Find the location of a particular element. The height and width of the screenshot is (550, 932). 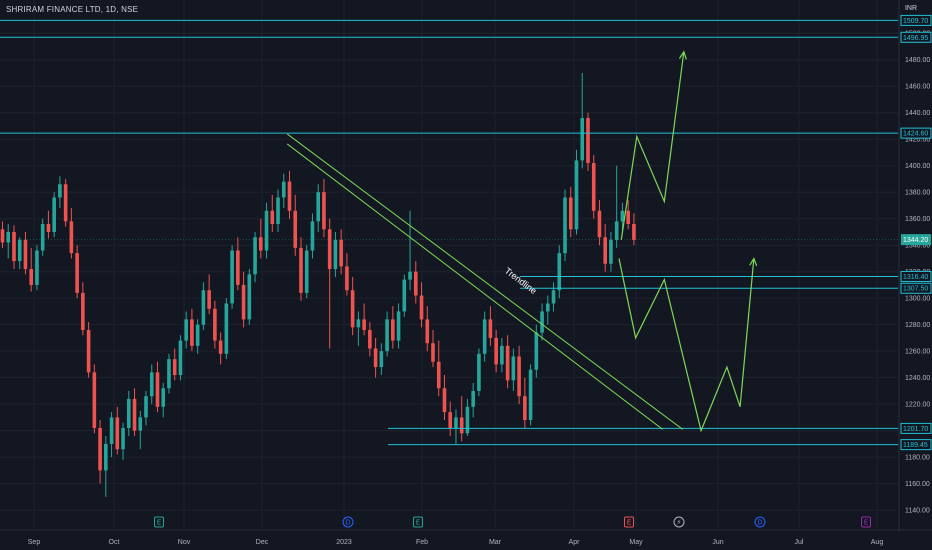

y-tick-label: 1140.00 is located at coordinates (917, 511).